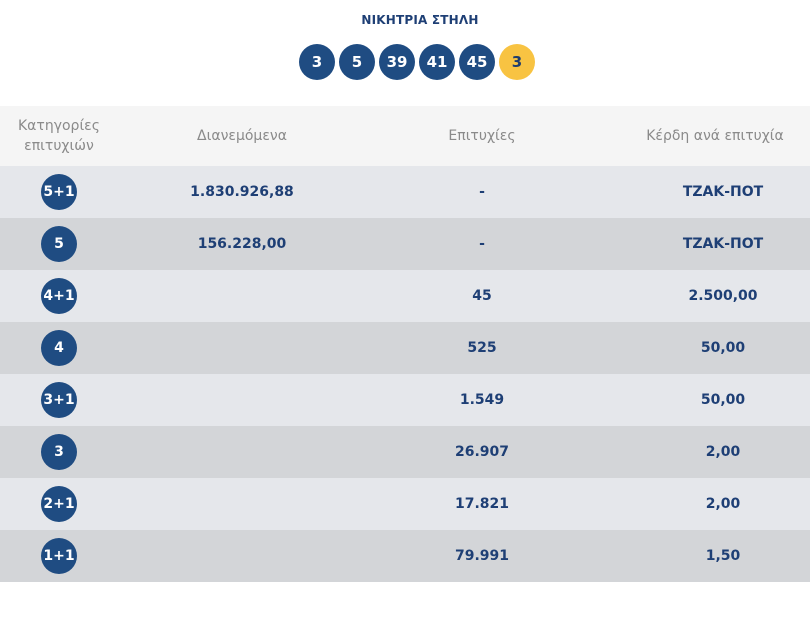 Image resolution: width=810 pixels, height=621 pixels. What do you see at coordinates (397, 62) in the screenshot?
I see `number-ball: 39` at bounding box center [397, 62].